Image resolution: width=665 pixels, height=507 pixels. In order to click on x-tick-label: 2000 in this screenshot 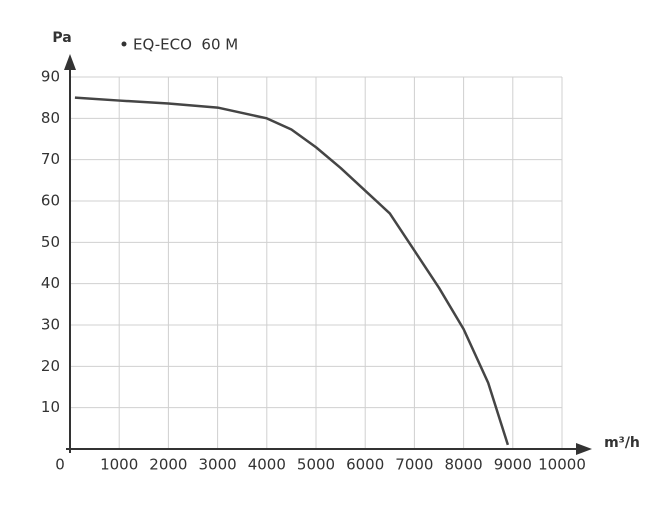, I will do `click(168, 465)`.